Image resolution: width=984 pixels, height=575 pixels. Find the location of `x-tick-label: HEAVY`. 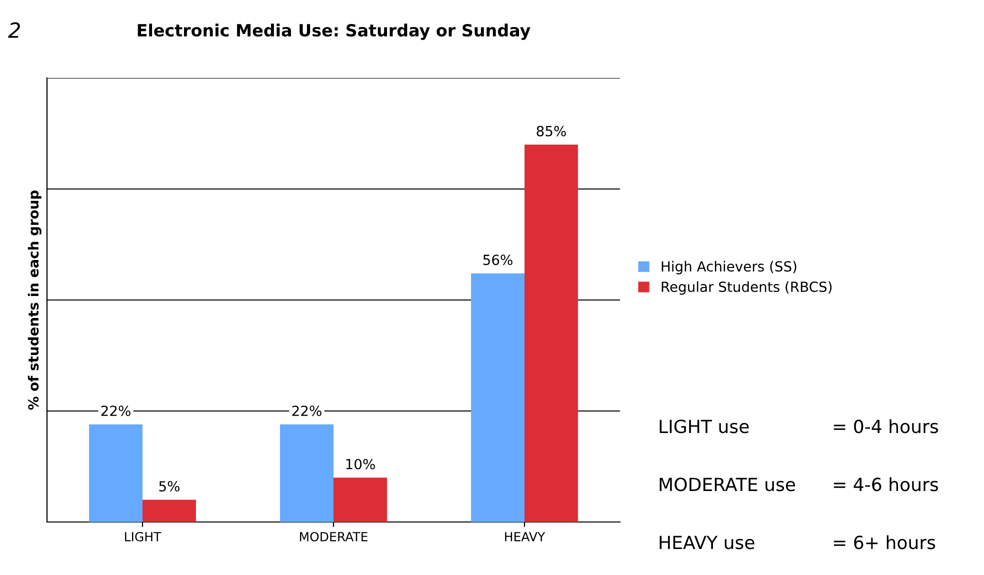

x-tick-label: HEAVY is located at coordinates (525, 537).